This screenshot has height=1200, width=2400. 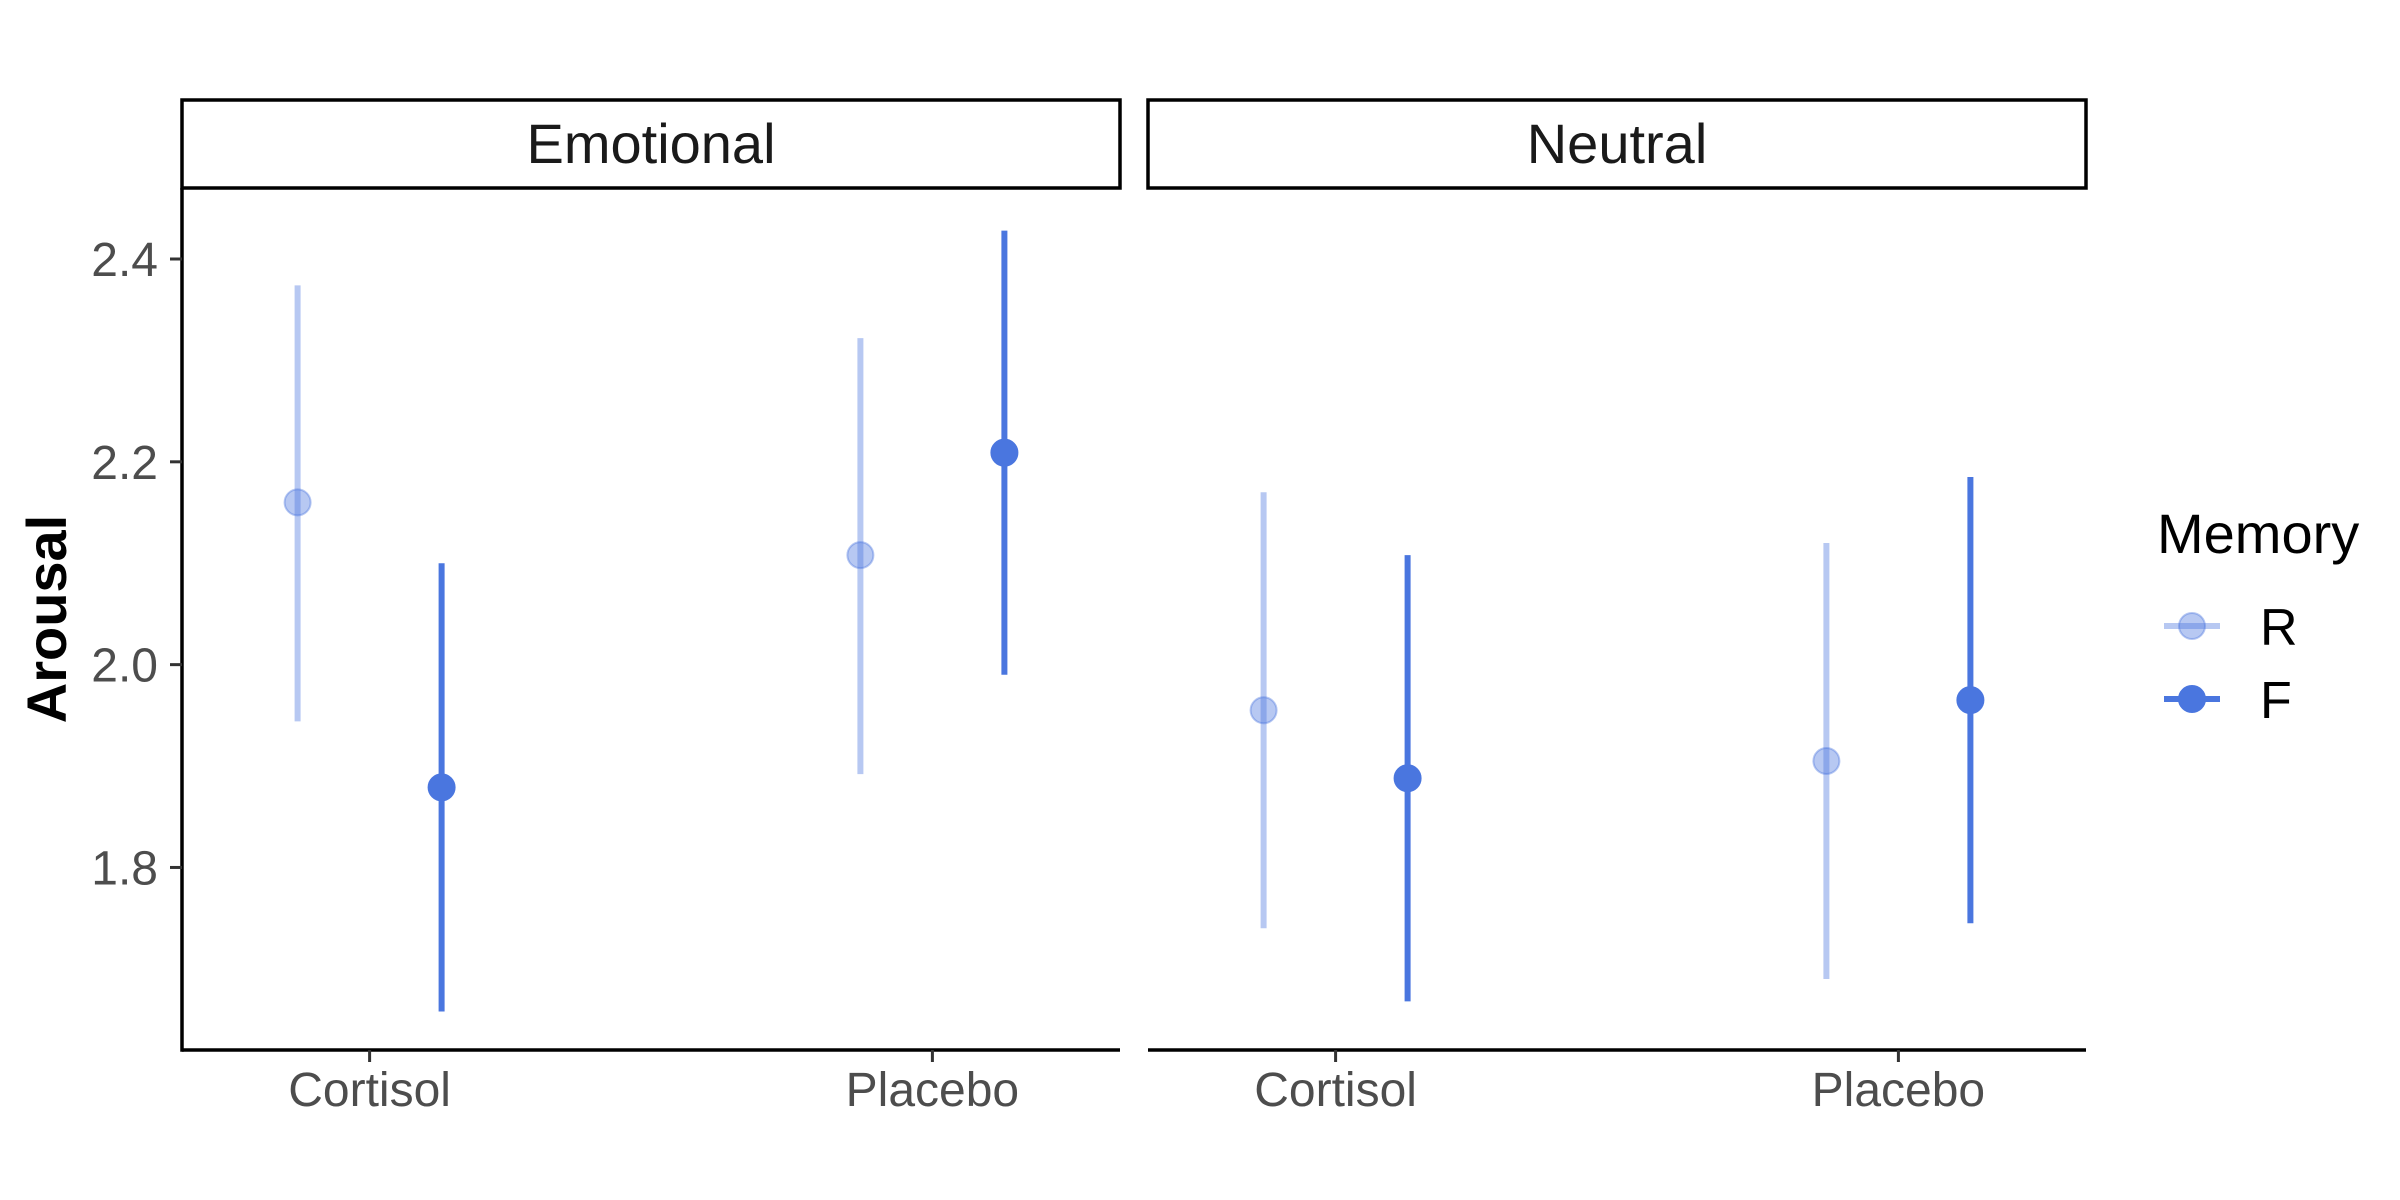 I want to click on facet-strip-neutral, so click(x=1617, y=144).